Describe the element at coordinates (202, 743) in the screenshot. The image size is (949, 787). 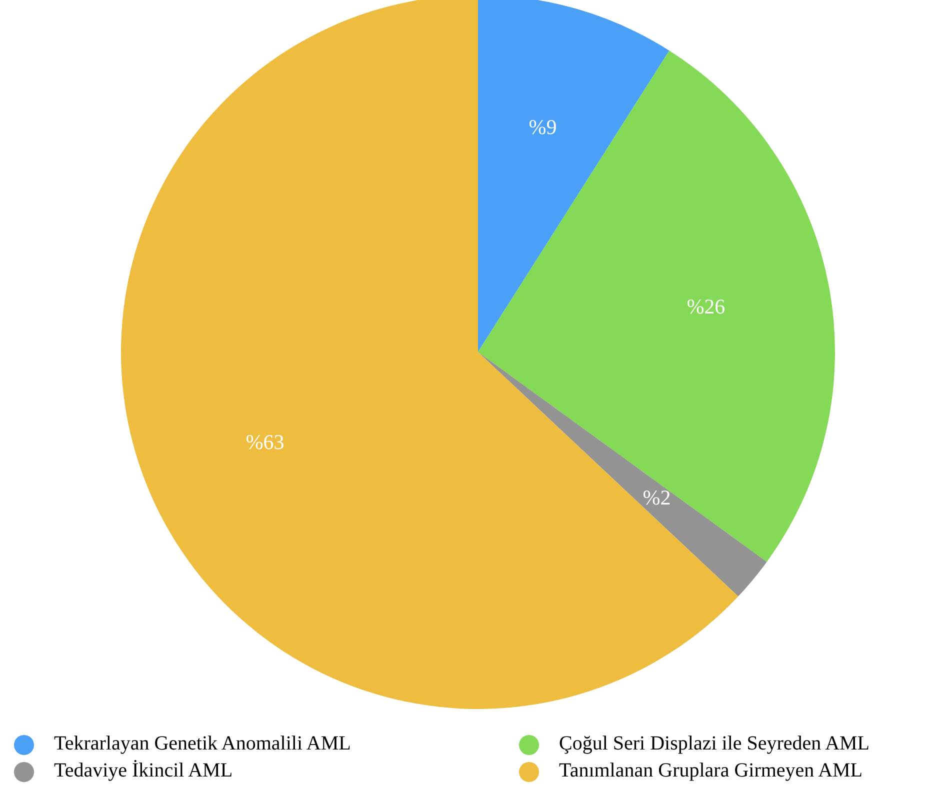
I see `legend-label: Tekrarlayan Genetik Anomalili AML` at that location.